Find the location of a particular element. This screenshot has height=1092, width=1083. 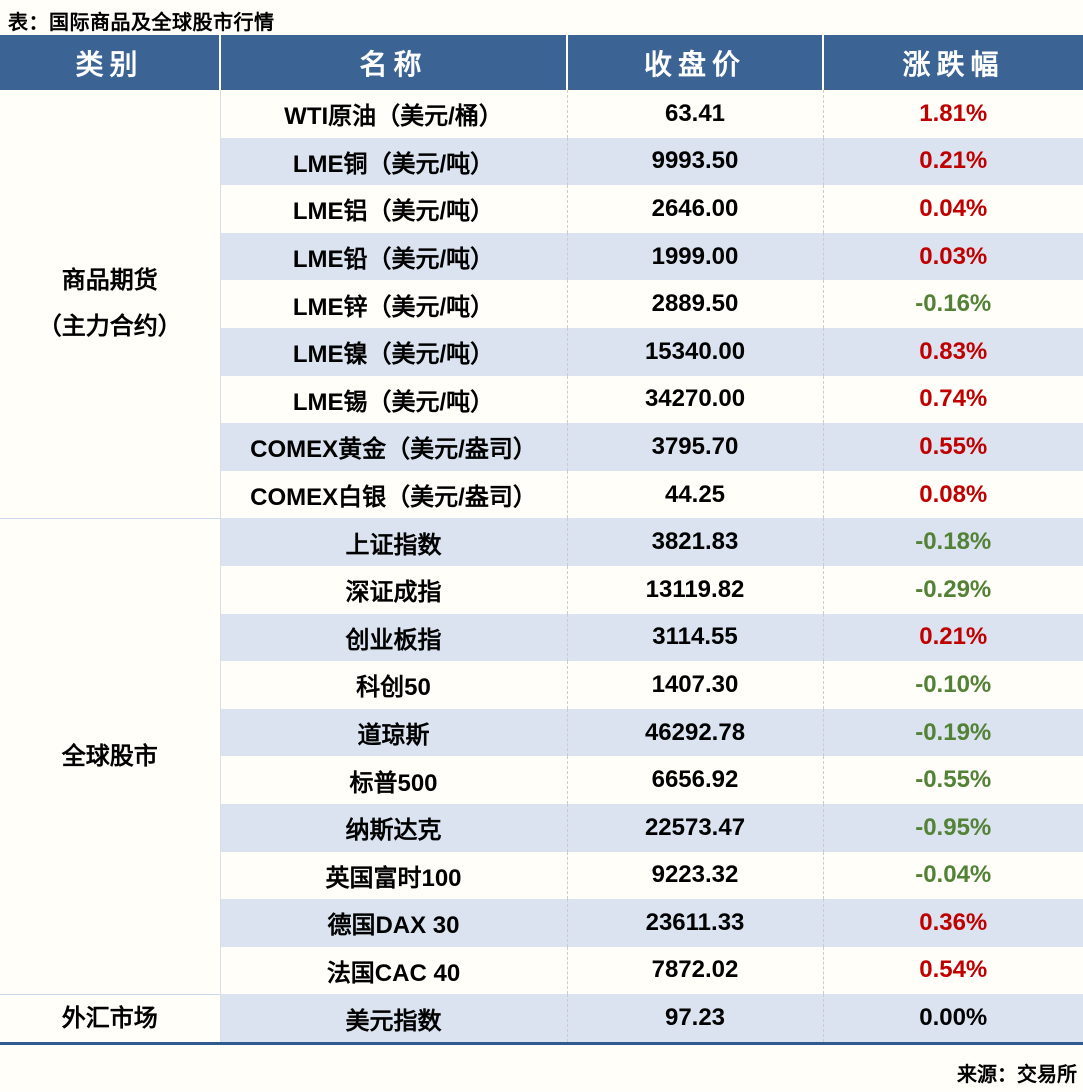

table-row: LME铝（美元/吨） 2646.00 0.04% is located at coordinates (541, 209).